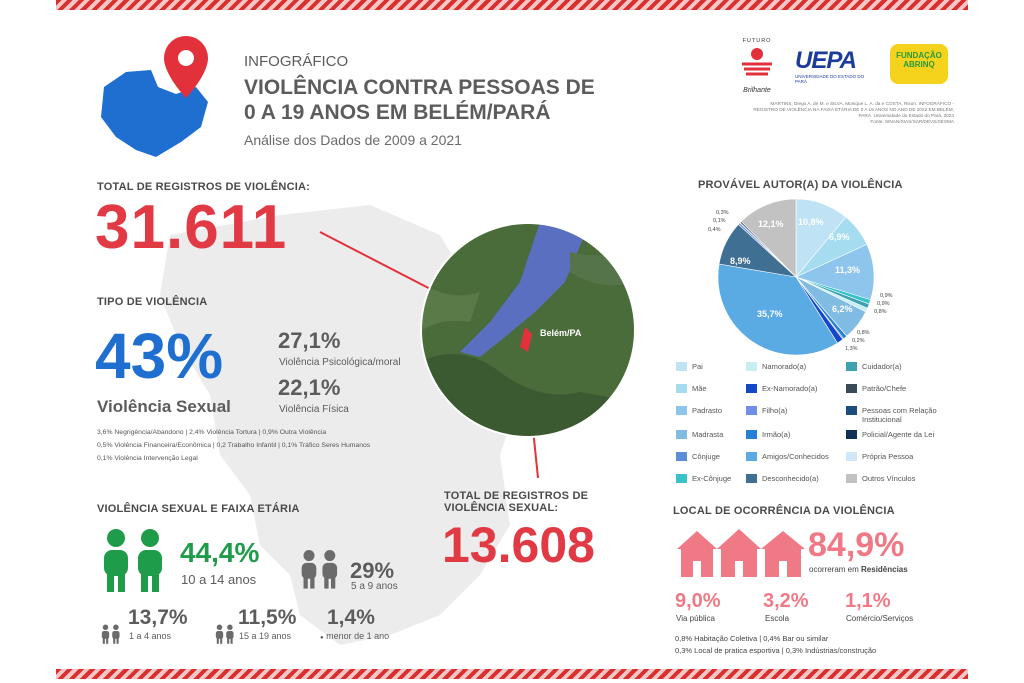 This screenshot has width=1024, height=683. Describe the element at coordinates (512, 674) in the screenshot. I see `bottom-pattern-band` at that location.